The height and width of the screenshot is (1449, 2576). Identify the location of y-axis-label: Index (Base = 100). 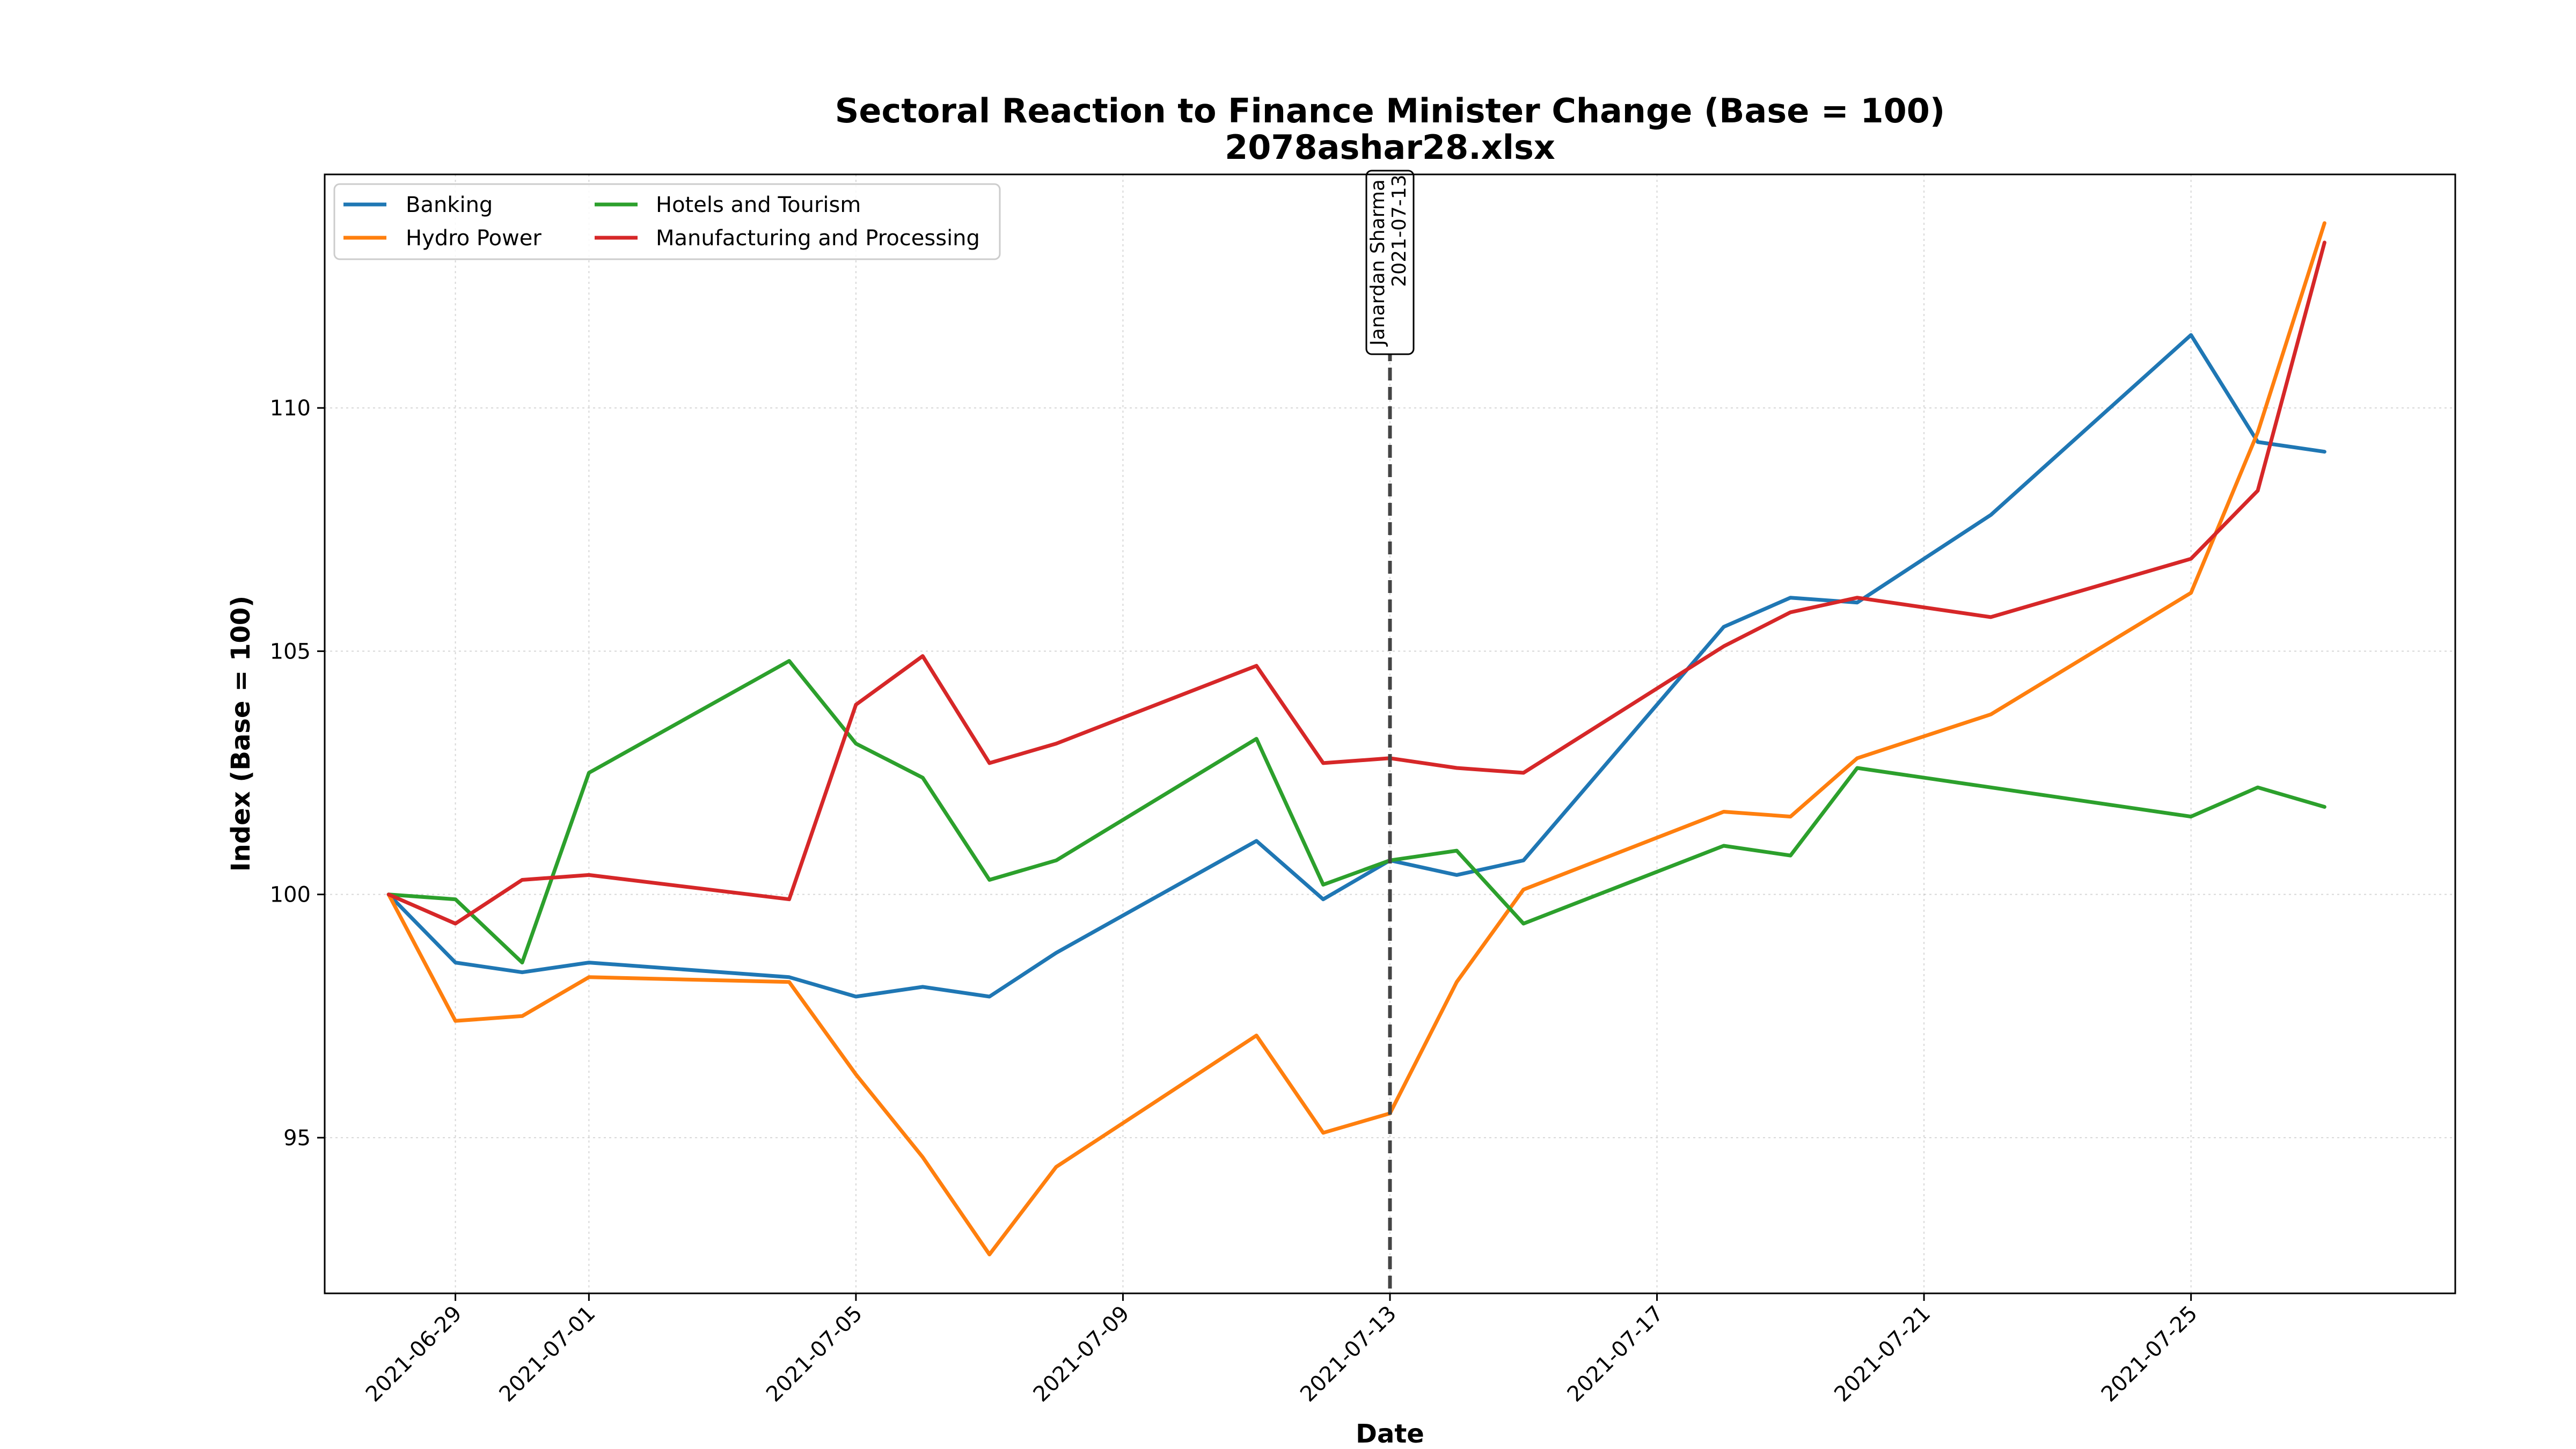
(241, 734).